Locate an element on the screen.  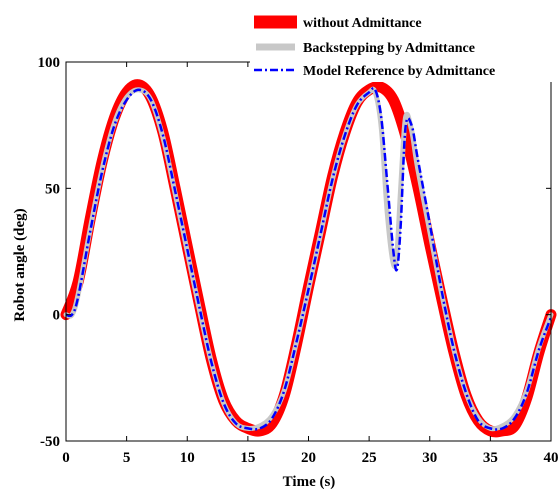
x-tick-label: 20 is located at coordinates (308, 458).